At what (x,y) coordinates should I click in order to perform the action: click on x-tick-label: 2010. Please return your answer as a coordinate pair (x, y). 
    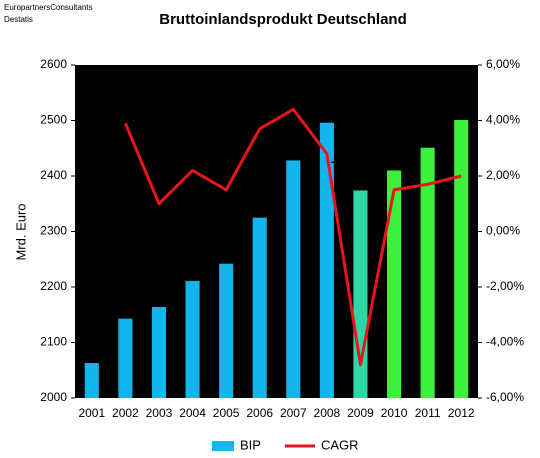
    Looking at the image, I should click on (394, 413).